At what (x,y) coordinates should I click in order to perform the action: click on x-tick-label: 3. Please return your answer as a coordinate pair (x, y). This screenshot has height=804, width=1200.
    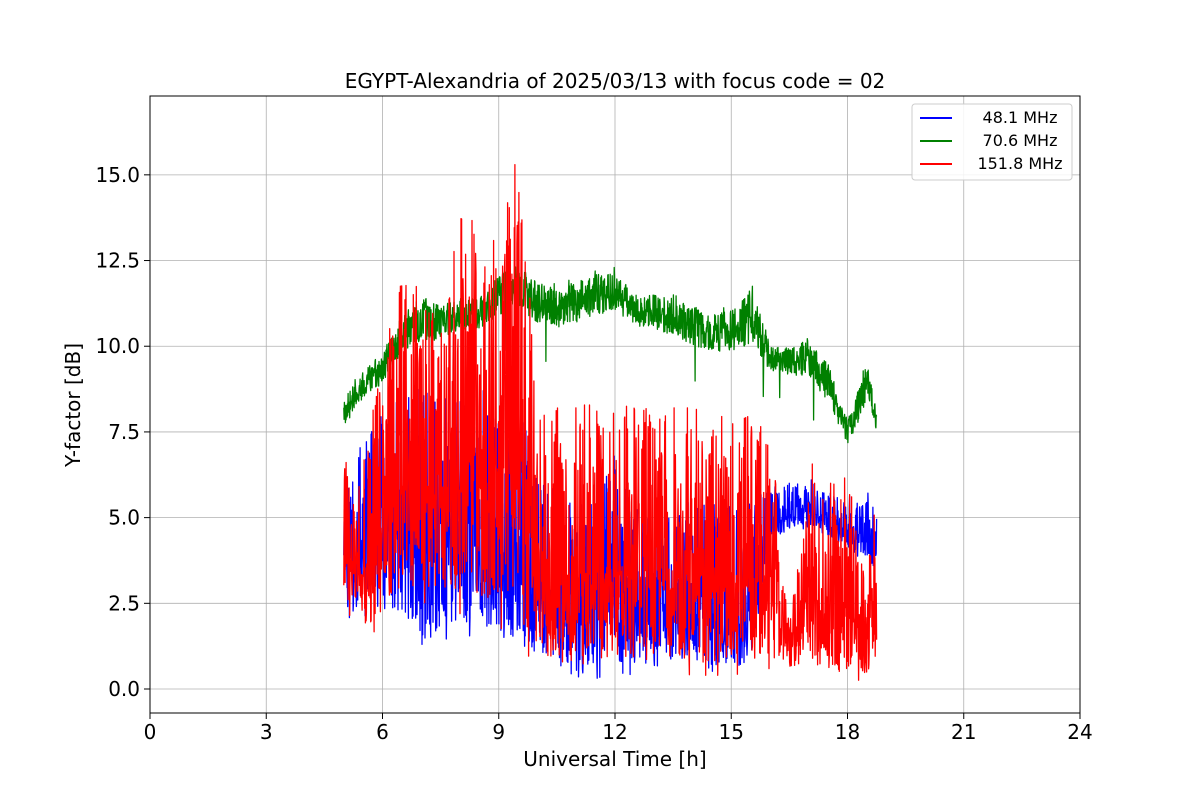
    Looking at the image, I should click on (266, 732).